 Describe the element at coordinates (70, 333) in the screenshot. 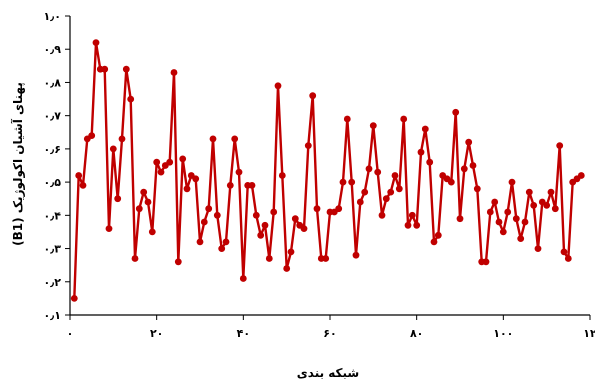

I see `x-tick-label: ۰` at that location.